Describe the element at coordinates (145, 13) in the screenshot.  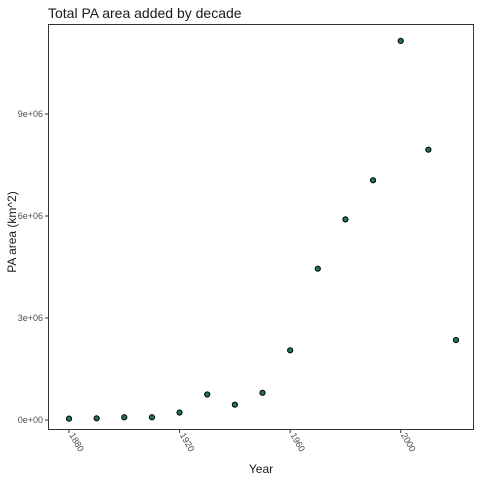
I see `chart-title: Total PA area added by decade` at that location.